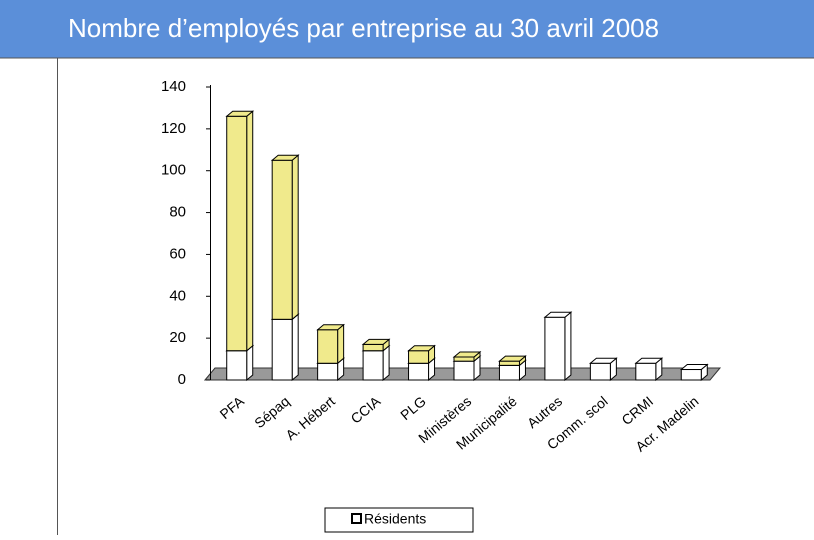 The width and height of the screenshot is (814, 540). What do you see at coordinates (177, 337) in the screenshot?
I see `y-tick-label: 20` at bounding box center [177, 337].